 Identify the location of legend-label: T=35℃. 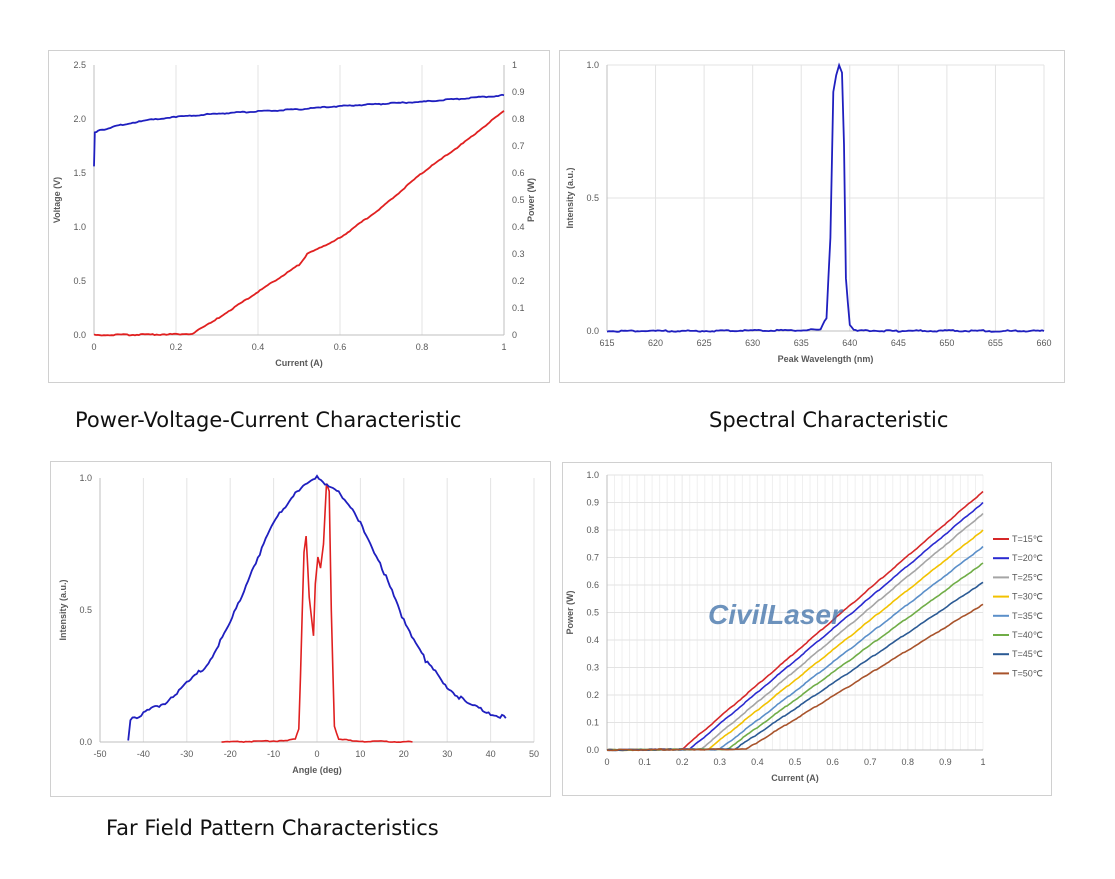
(1027, 616).